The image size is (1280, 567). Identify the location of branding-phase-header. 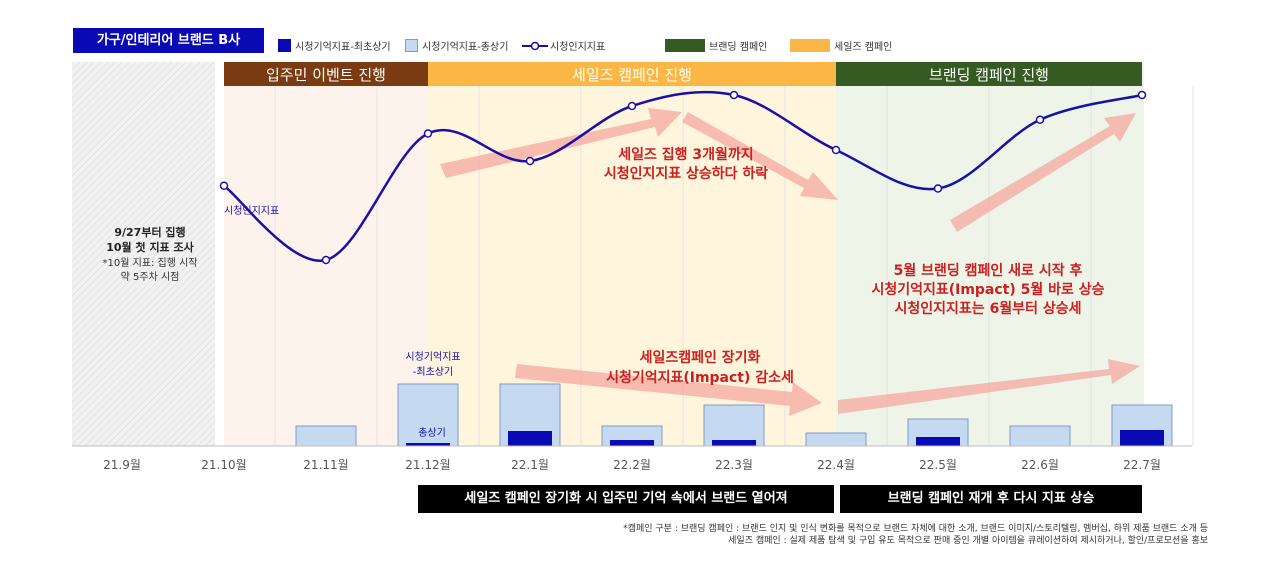
(989, 74).